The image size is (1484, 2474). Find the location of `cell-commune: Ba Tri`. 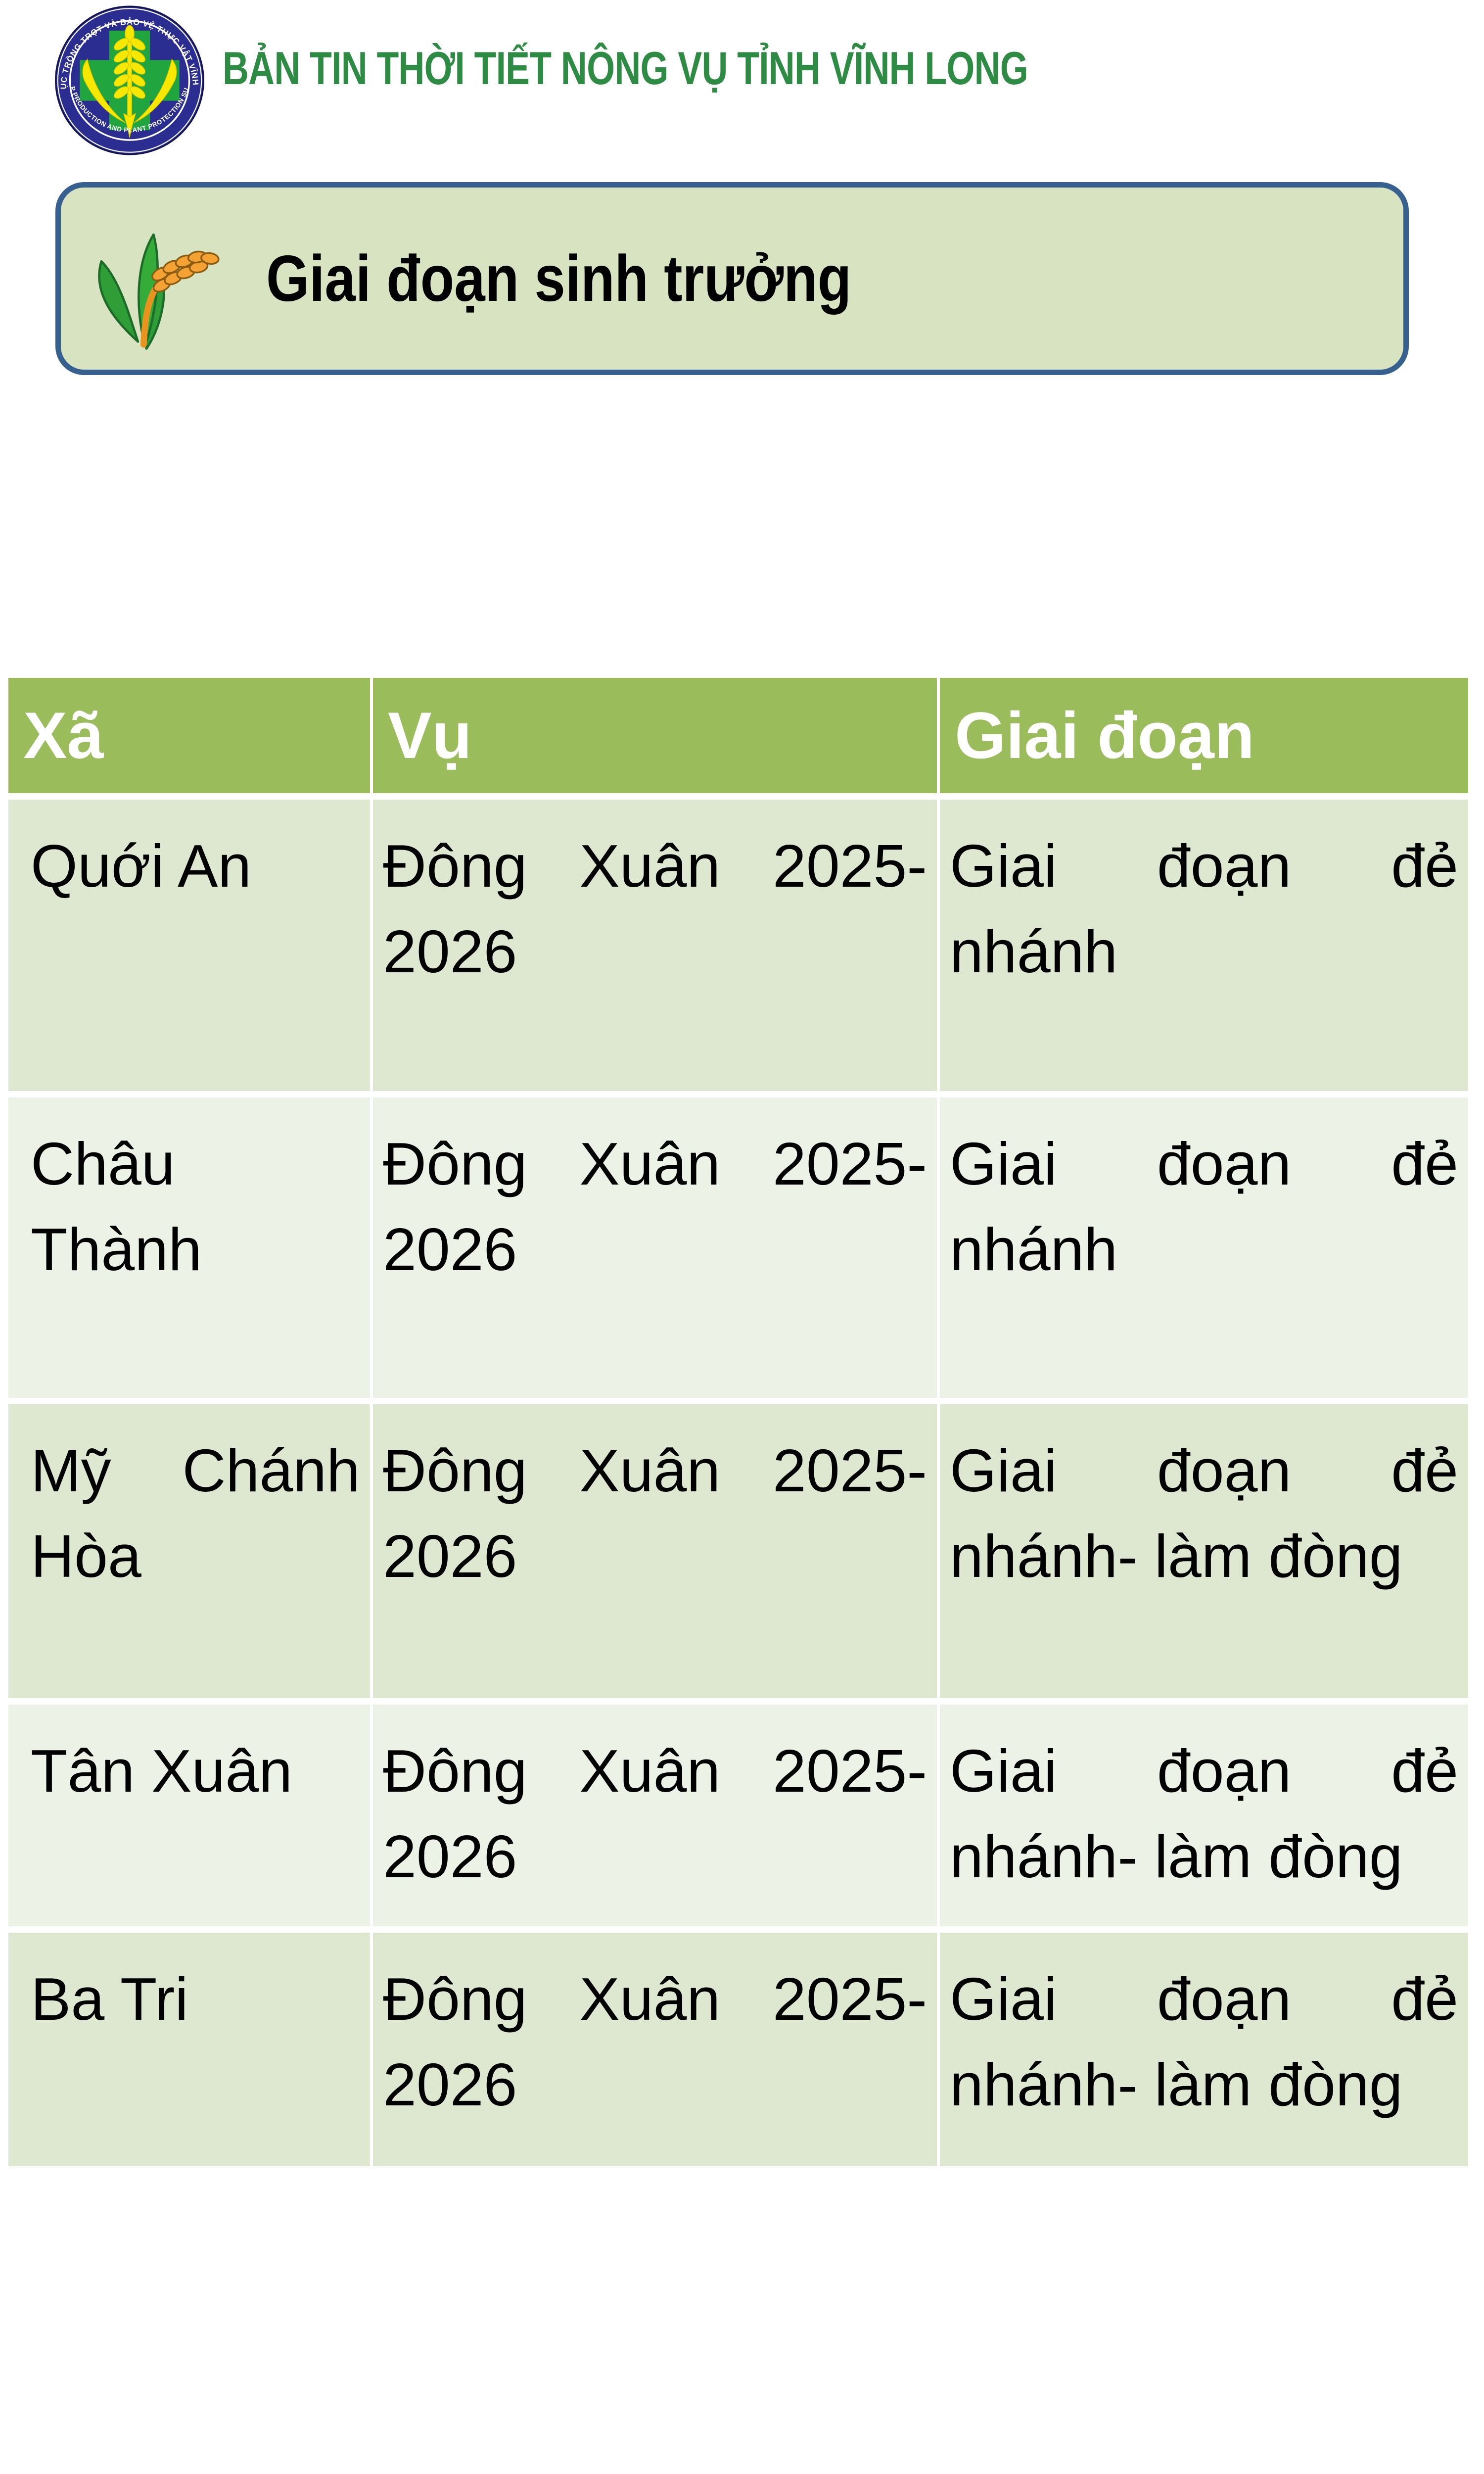

cell-commune: Ba Tri is located at coordinates (189, 2049).